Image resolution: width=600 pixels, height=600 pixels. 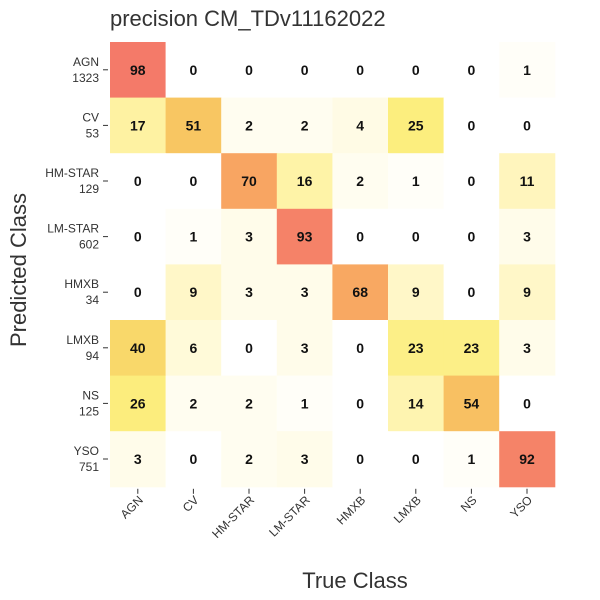 What do you see at coordinates (191, 504) in the screenshot?
I see `x-tick-label: CV` at bounding box center [191, 504].